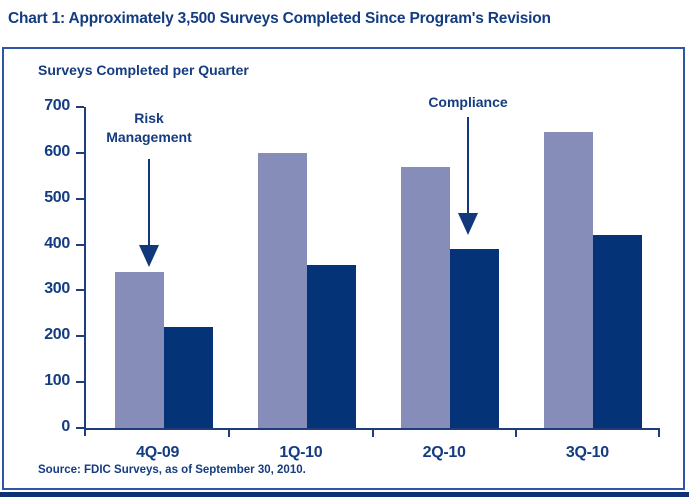 This screenshot has height=499, width=689. What do you see at coordinates (57, 243) in the screenshot?
I see `y-tick-label: 400` at bounding box center [57, 243].